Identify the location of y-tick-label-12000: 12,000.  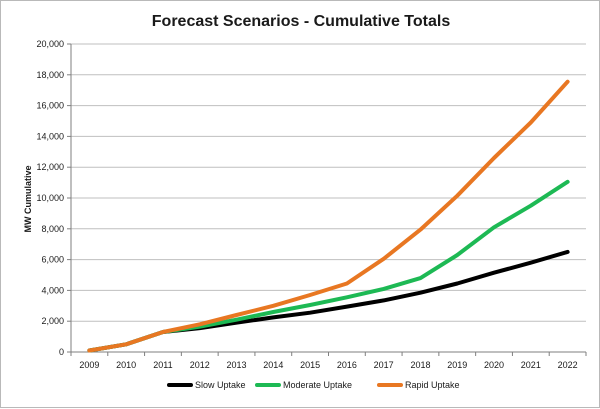
(50, 167).